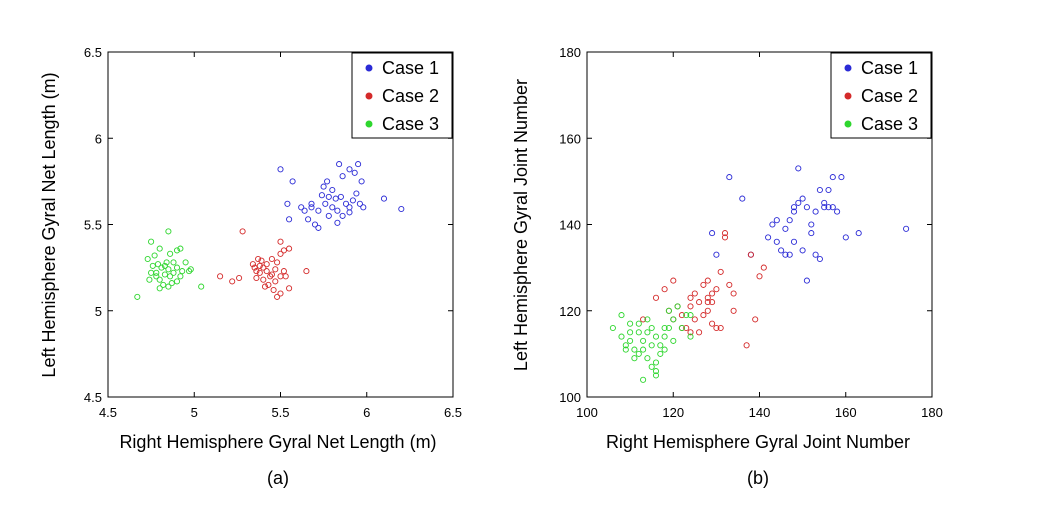 This screenshot has height=520, width=1058. I want to click on y-axis-label-a: Left Hemisphere Gyral Net Length (m), so click(49, 224).